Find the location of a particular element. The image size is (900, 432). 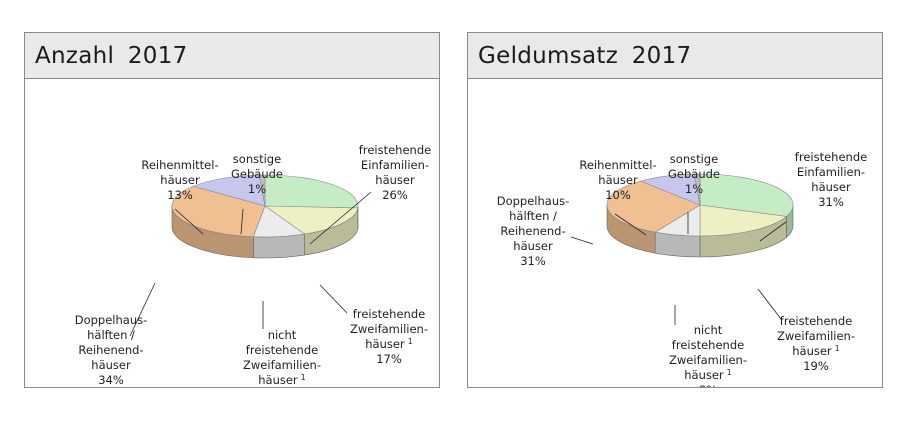

pie-slice-doppelhaushaelften-reihenendhaeuser is located at coordinates (653, 206).